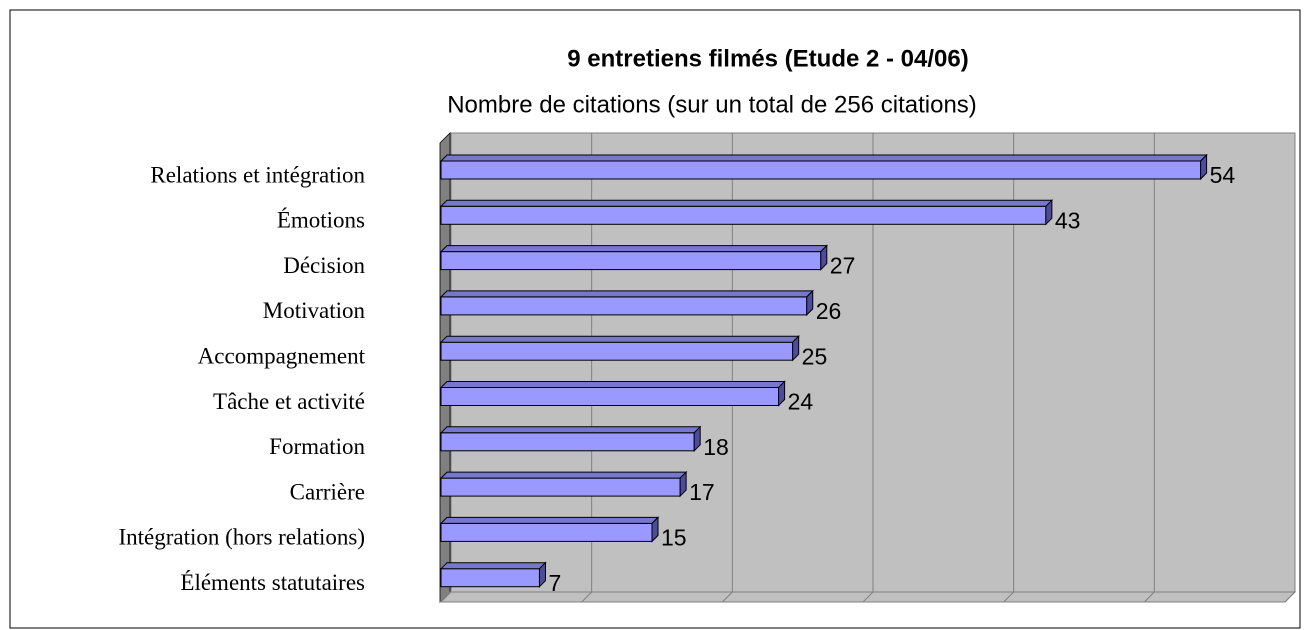 The height and width of the screenshot is (630, 1304). What do you see at coordinates (702, 492) in the screenshot?
I see `value-label: 17` at bounding box center [702, 492].